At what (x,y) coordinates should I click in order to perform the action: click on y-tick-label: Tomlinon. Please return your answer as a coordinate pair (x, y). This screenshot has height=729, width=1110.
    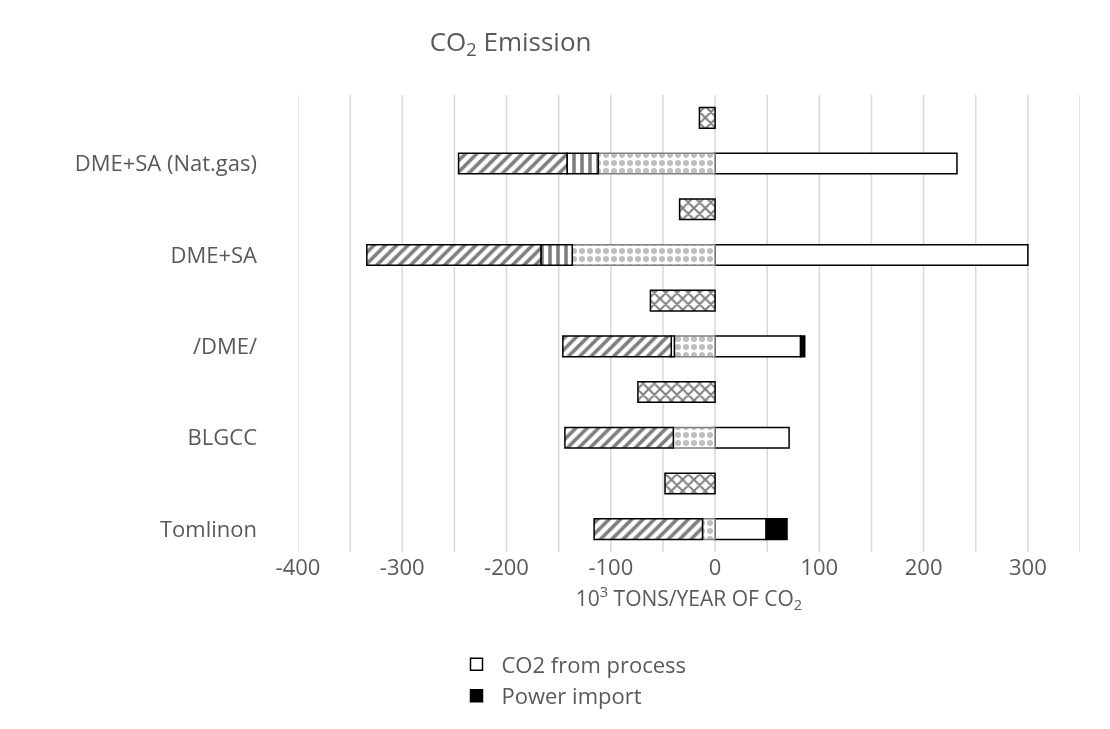
    Looking at the image, I should click on (208, 527).